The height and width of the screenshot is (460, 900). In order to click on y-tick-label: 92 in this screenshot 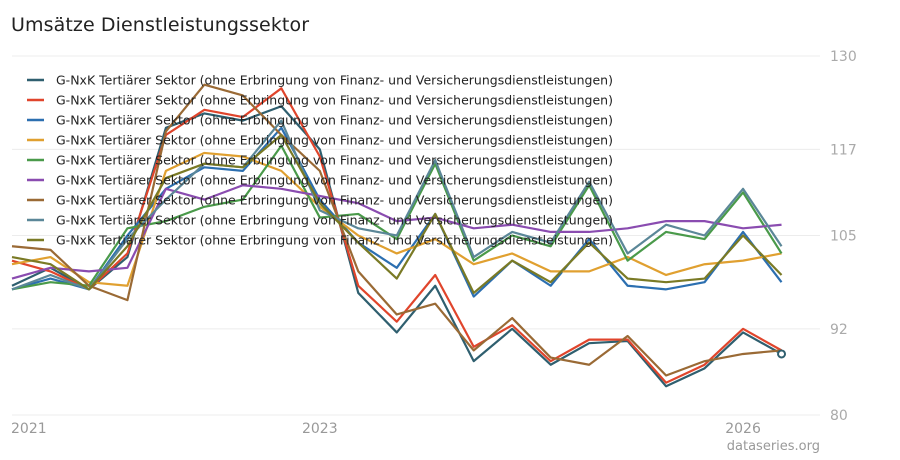, I will do `click(839, 330)`.